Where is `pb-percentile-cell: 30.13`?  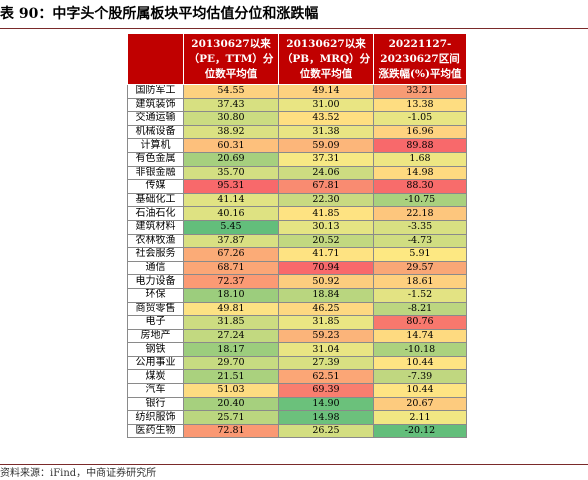
pb-percentile-cell: 30.13 is located at coordinates (326, 227).